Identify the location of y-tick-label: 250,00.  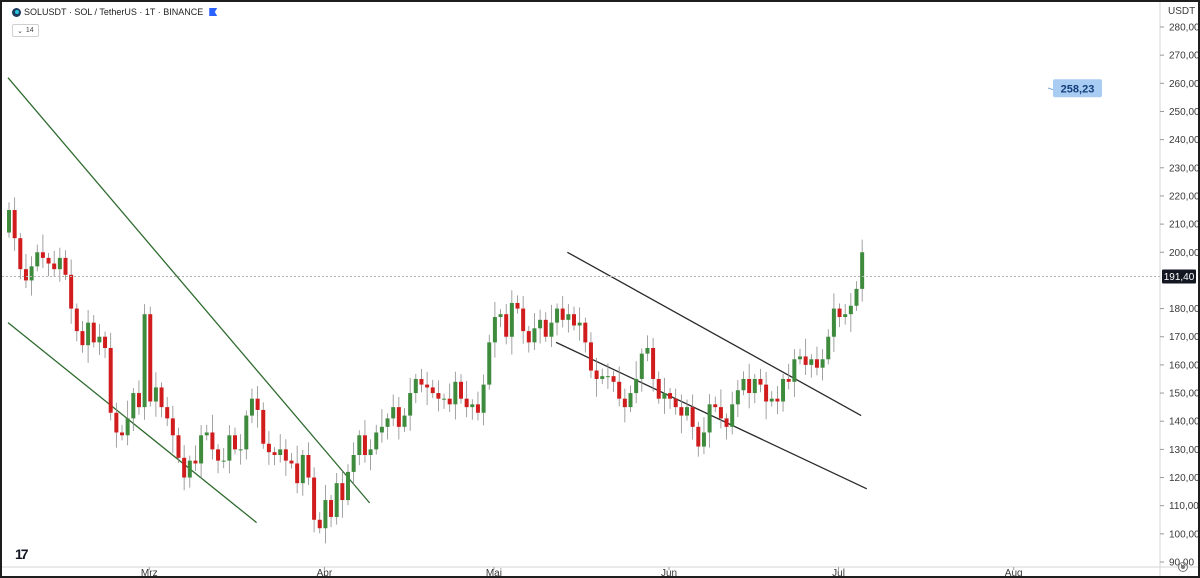
(1183, 112).